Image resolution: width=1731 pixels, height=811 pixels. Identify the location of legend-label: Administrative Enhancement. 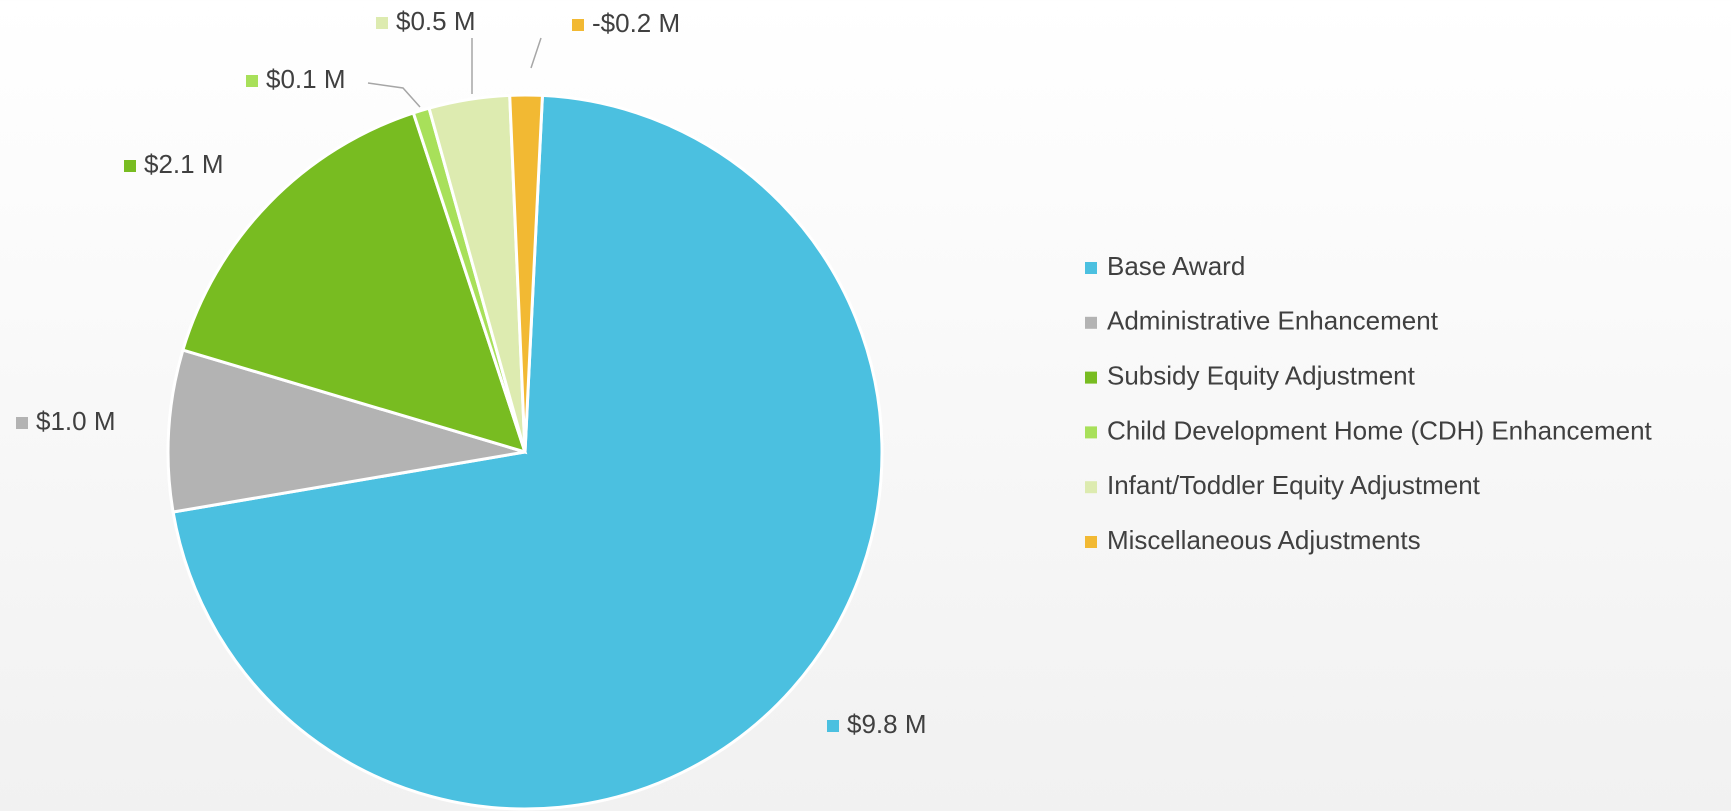
(1273, 321).